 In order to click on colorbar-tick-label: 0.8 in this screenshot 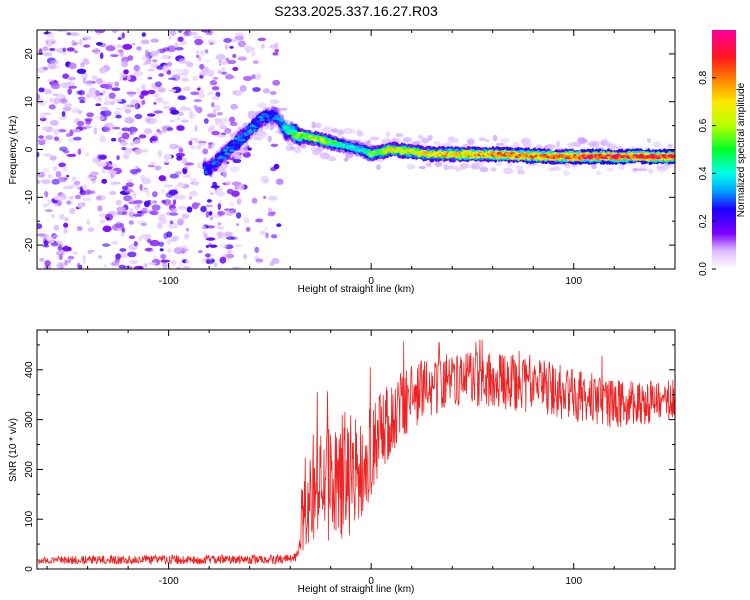, I will do `click(703, 77)`.